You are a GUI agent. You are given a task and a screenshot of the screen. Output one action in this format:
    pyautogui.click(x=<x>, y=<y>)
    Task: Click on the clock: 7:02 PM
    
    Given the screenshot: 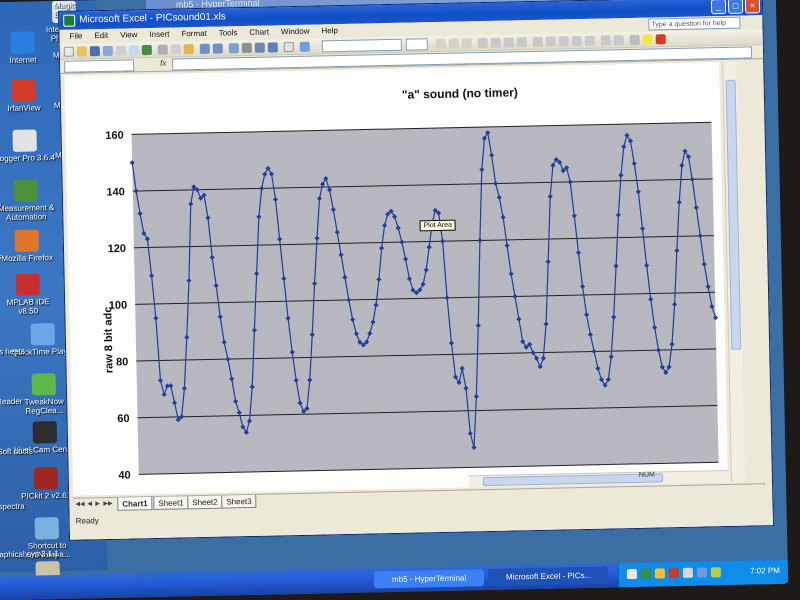 What is the action you would take?
    pyautogui.click(x=764, y=570)
    